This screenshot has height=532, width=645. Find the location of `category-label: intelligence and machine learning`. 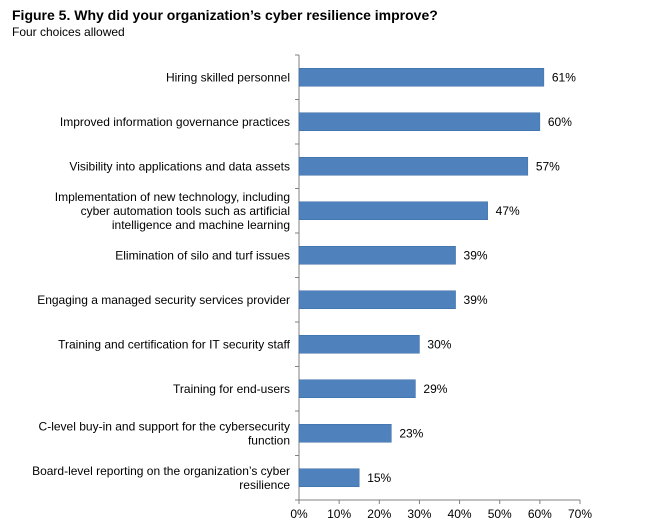

category-label: intelligence and machine learning is located at coordinates (201, 225).